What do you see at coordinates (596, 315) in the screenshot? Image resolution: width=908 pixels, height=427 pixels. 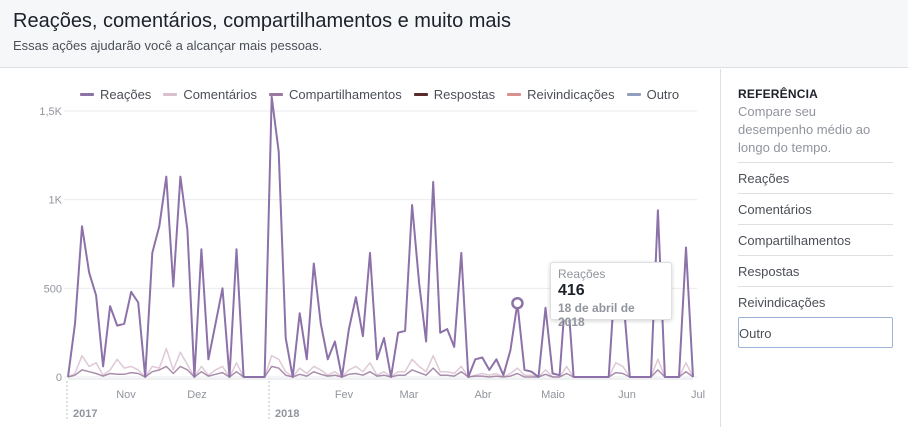 I see `tooltip-date: 18 de abril de 2018` at bounding box center [596, 315].